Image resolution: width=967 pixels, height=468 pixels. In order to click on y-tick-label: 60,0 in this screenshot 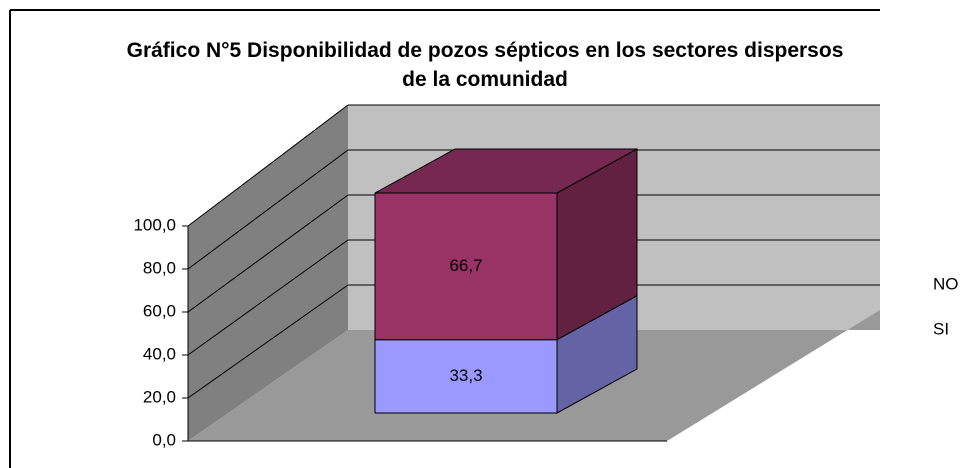, I will do `click(159, 310)`.